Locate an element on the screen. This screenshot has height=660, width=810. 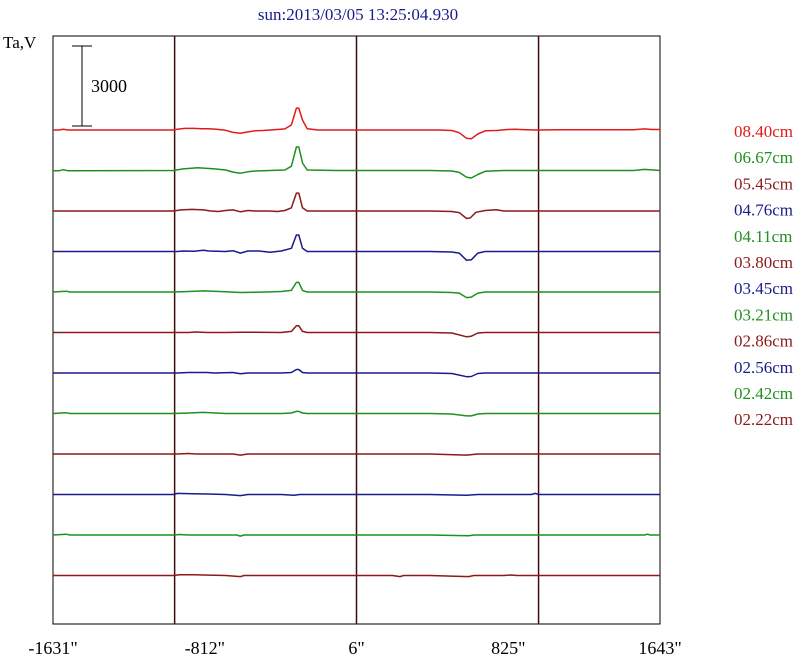
x-tick-label: -1631" is located at coordinates (52, 648).